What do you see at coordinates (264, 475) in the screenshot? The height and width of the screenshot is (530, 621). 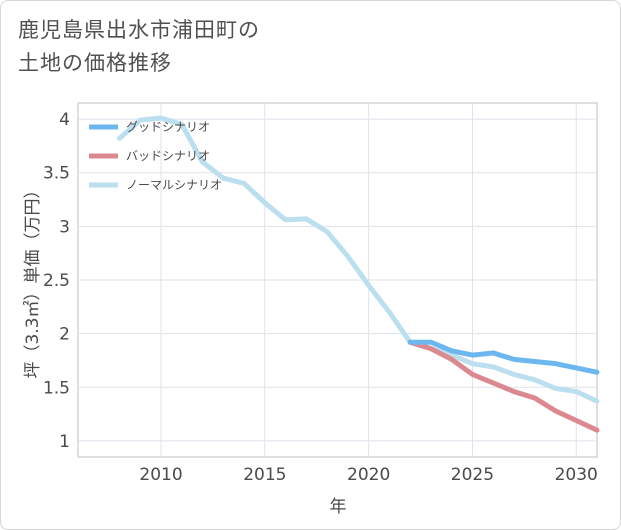 I see `x-tick-label: 2015` at bounding box center [264, 475].